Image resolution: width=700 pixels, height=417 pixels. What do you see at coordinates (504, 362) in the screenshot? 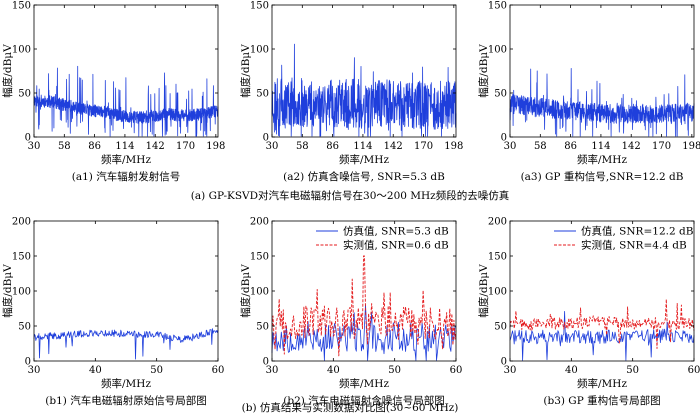
I see `y-tick-label-b3-0: 0` at bounding box center [504, 362].